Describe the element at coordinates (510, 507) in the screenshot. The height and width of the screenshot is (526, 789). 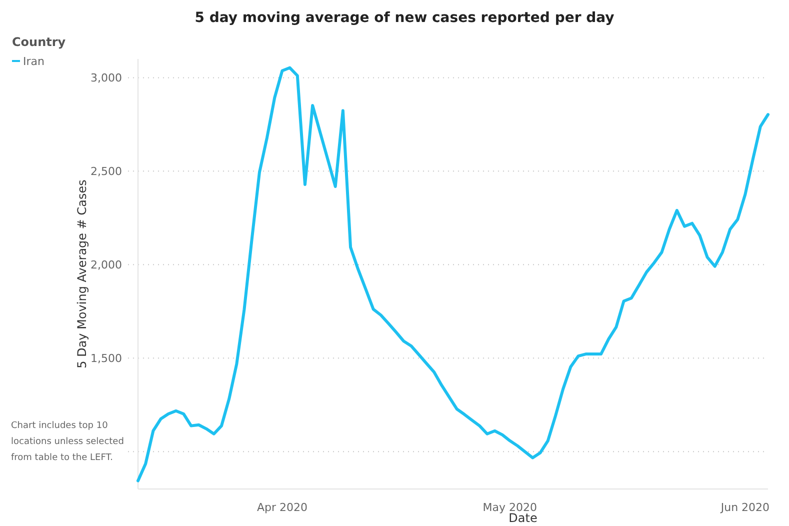
I see `x-tick-label: May 2020` at that location.